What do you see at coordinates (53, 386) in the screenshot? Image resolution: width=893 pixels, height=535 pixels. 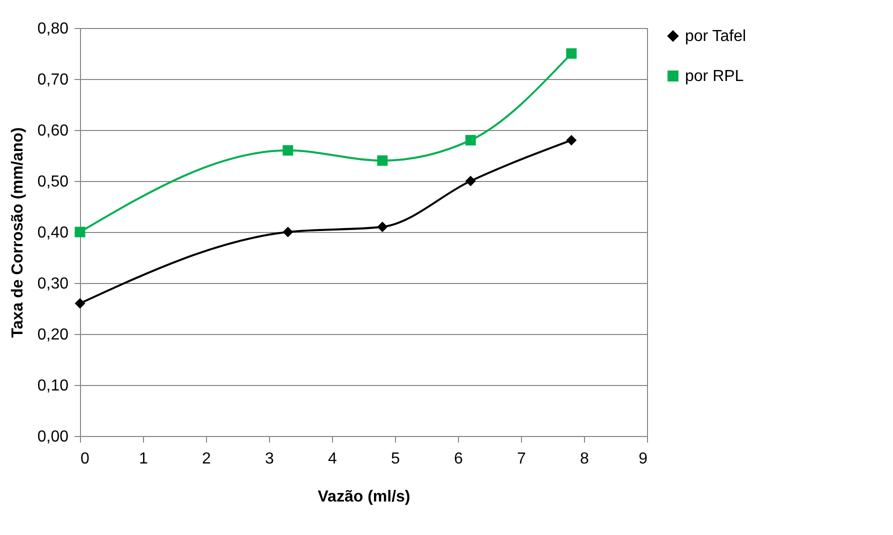 I see `y-tick-label: 0,10` at bounding box center [53, 386].